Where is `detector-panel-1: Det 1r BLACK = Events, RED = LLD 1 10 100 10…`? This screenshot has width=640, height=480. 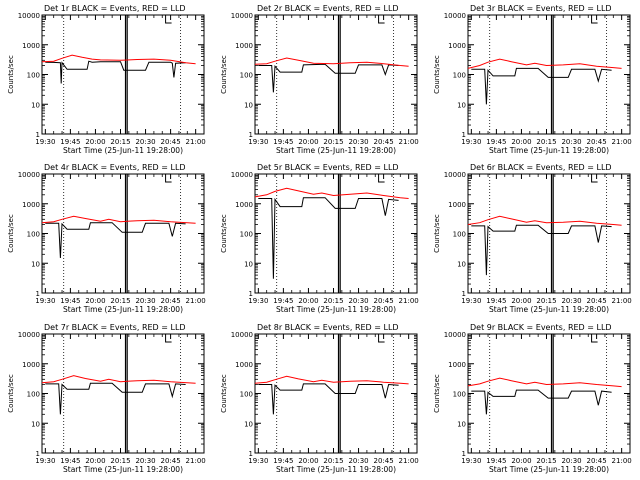 detector-panel-1: Det 1r BLACK = Events, RED = LLD 1 10 100 10… is located at coordinates (106, 79).